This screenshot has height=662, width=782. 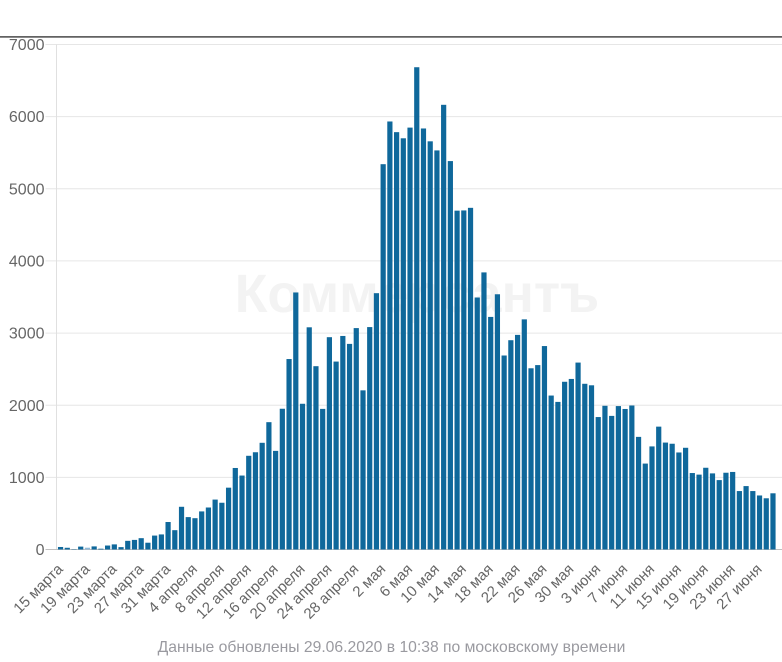 What do you see at coordinates (40, 550) in the screenshot?
I see `svg-text: 0` at bounding box center [40, 550].